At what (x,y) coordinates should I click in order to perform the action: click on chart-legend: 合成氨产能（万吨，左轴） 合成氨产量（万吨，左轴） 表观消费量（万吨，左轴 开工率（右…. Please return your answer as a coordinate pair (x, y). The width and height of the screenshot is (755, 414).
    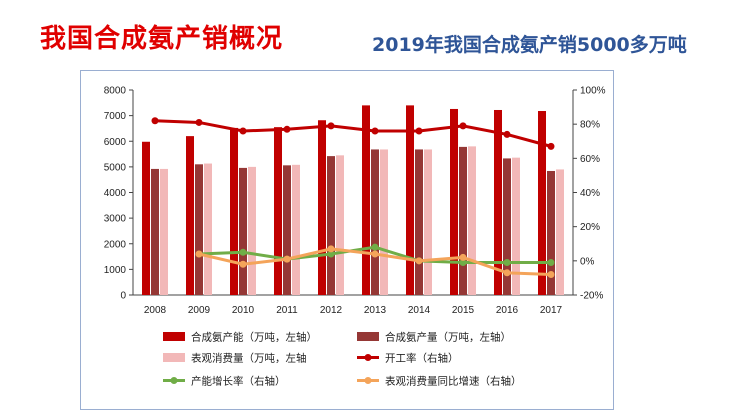
    Looking at the image, I should click on (342, 359).